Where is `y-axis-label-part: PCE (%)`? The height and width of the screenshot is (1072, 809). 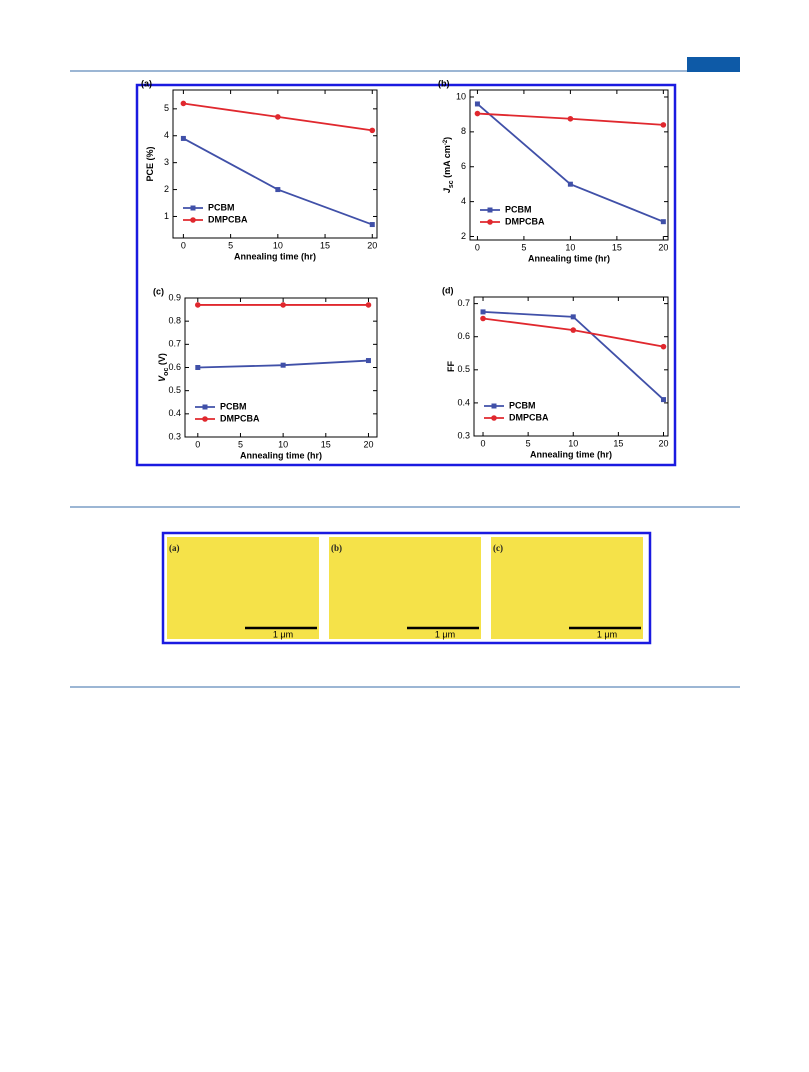 y-axis-label-part: PCE (%) is located at coordinates (150, 163).